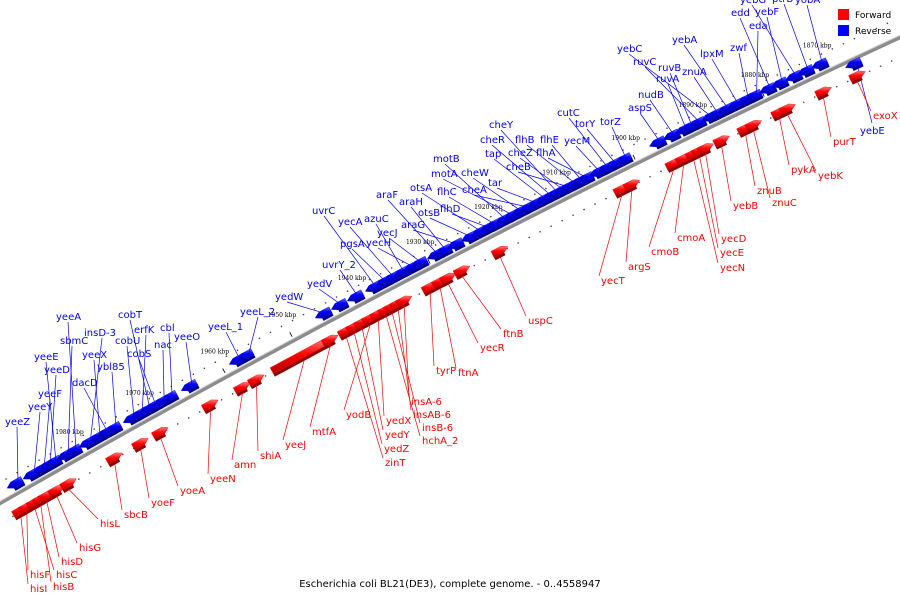 This screenshot has height=600, width=900. Describe the element at coordinates (127, 341) in the screenshot. I see `gene-label: cobU` at that location.